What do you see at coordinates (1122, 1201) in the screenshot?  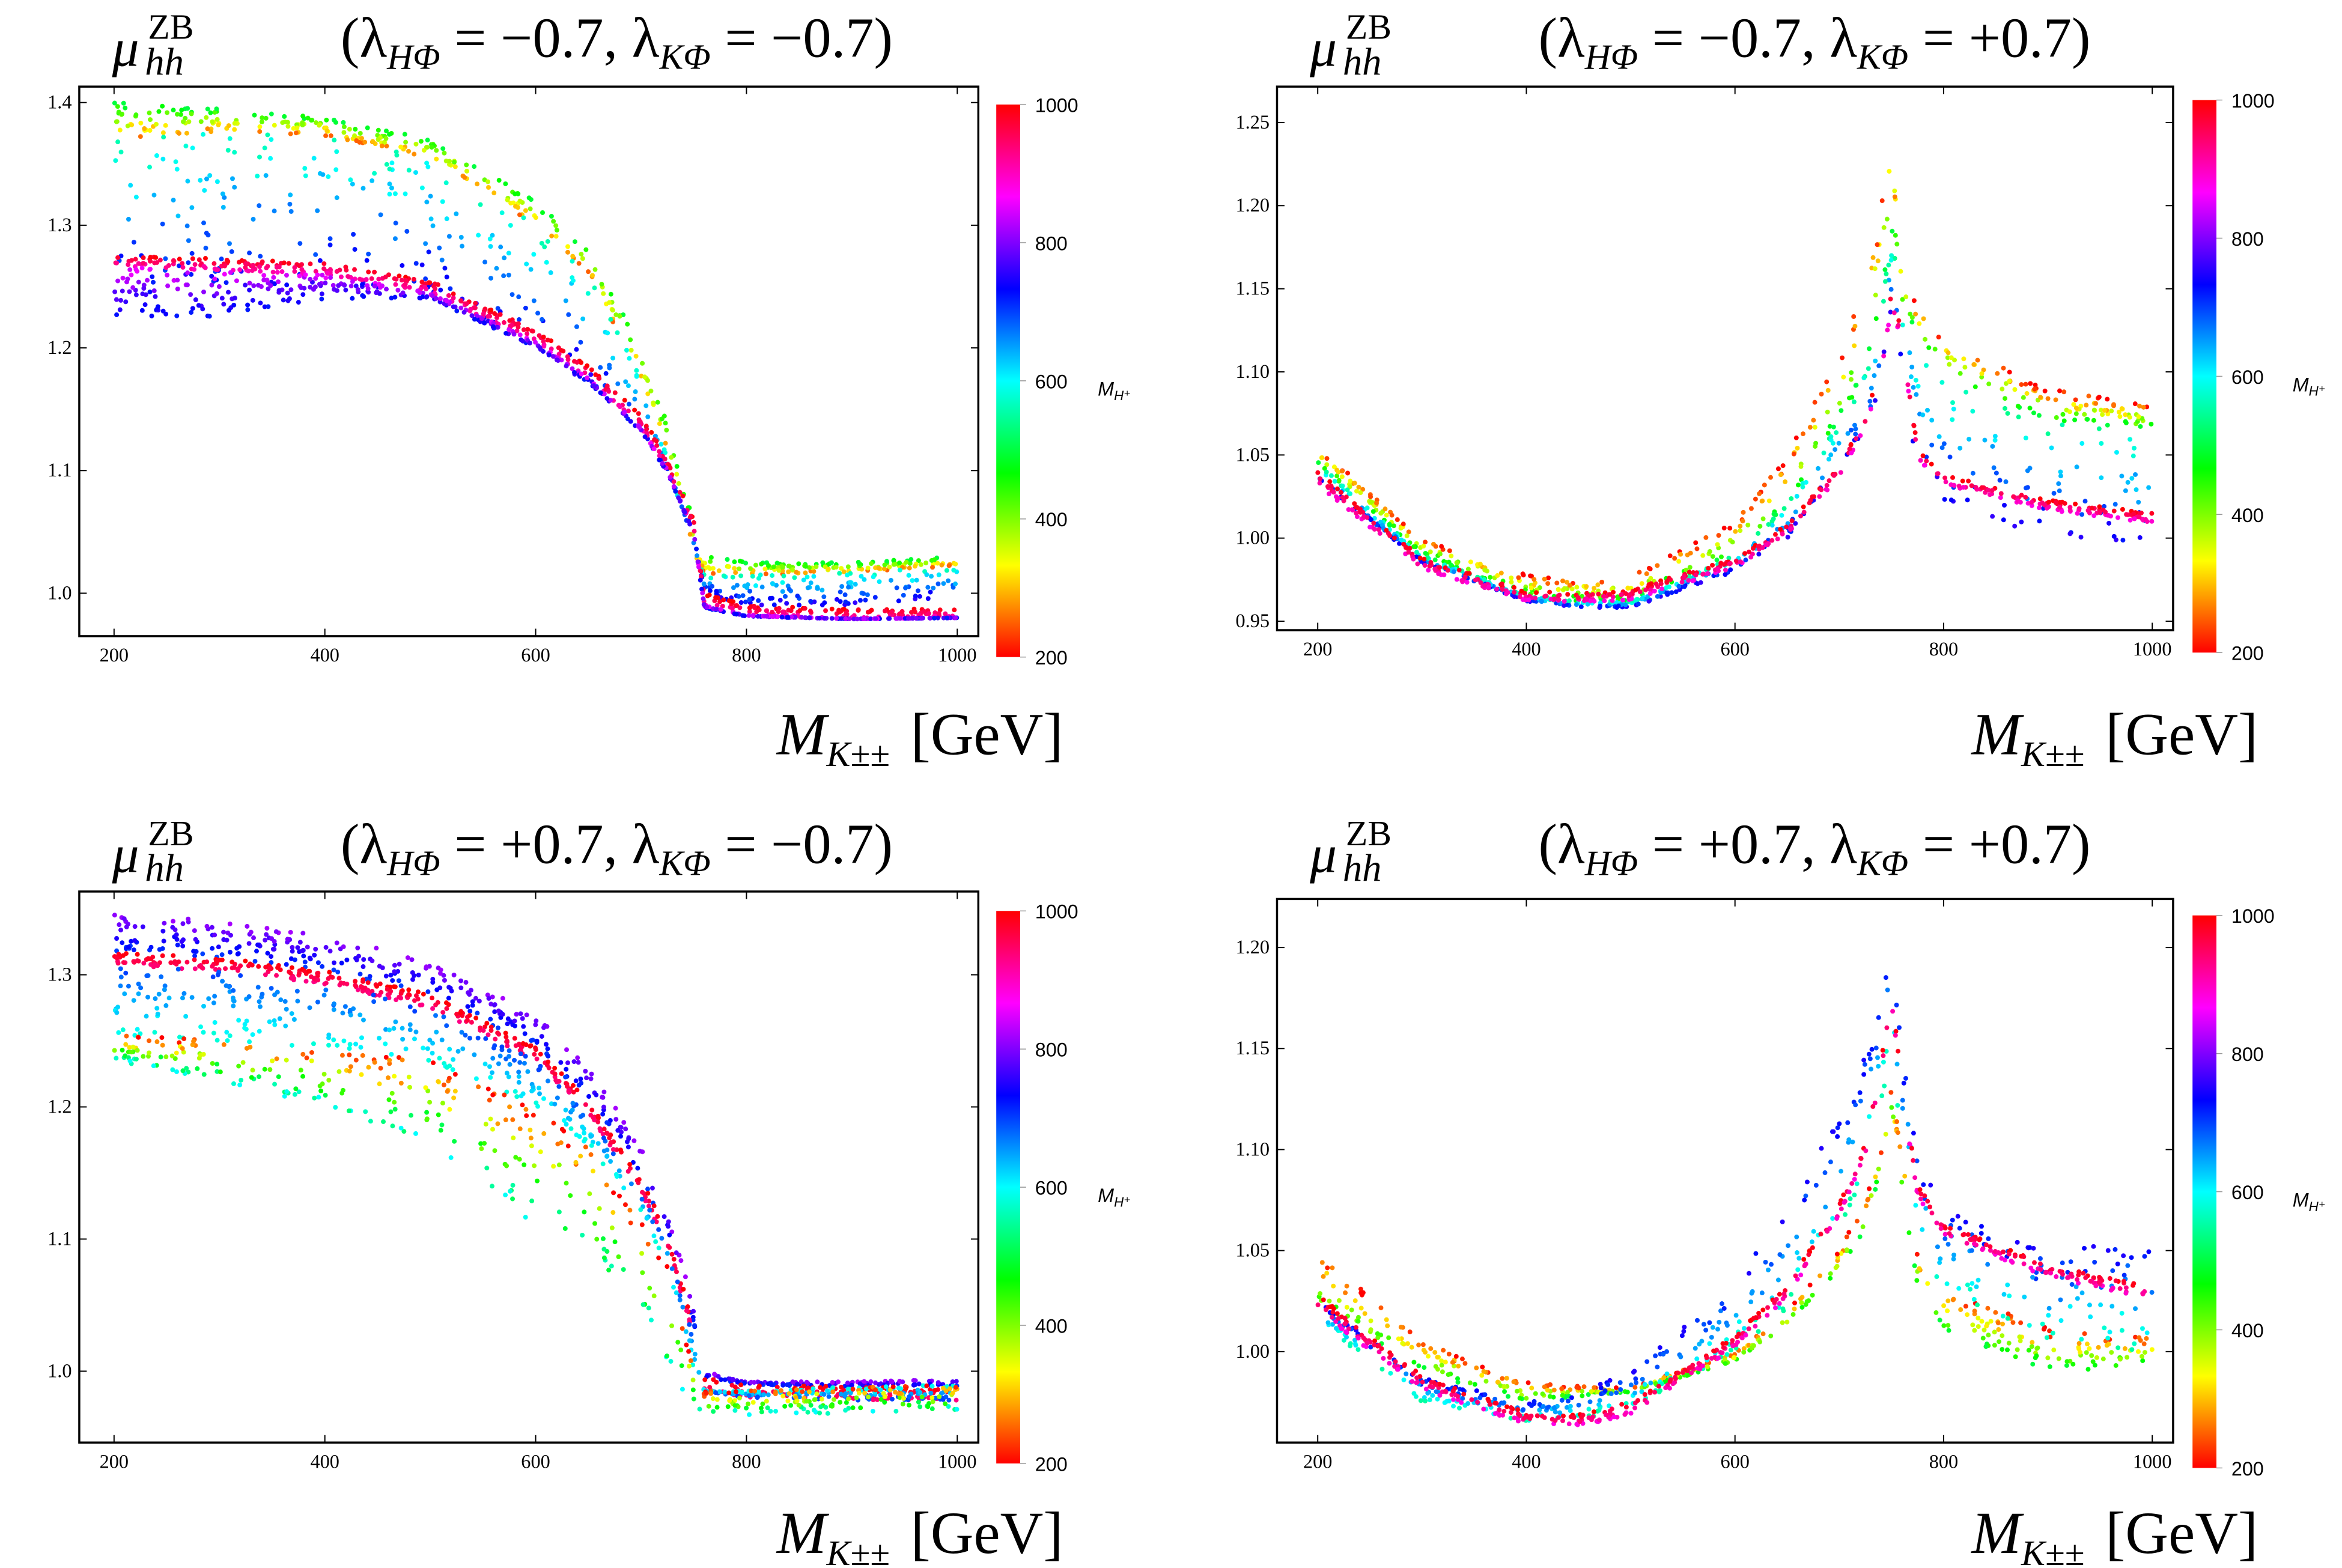 I see `colorbar-label-sub: H⁺` at bounding box center [1122, 1201].